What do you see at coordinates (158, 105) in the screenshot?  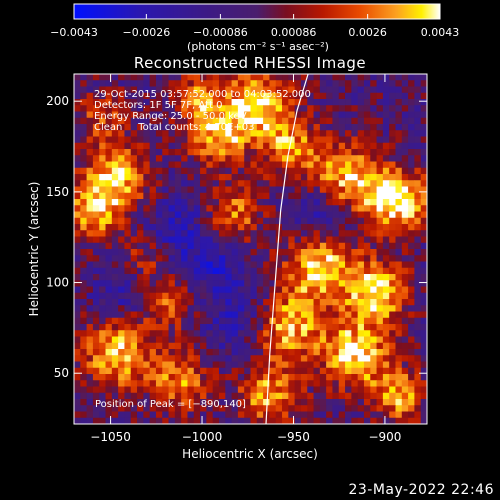 I see `annotation-line: Detectors: 1F 5F 7F, Att 0` at bounding box center [158, 105].